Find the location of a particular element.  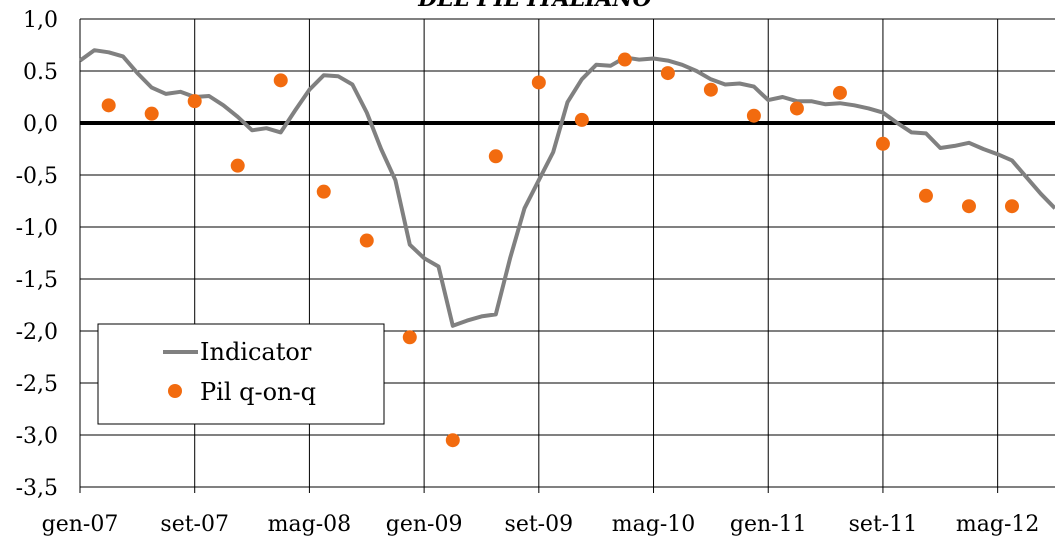

y-tick-label: -3,0 is located at coordinates (37, 436).